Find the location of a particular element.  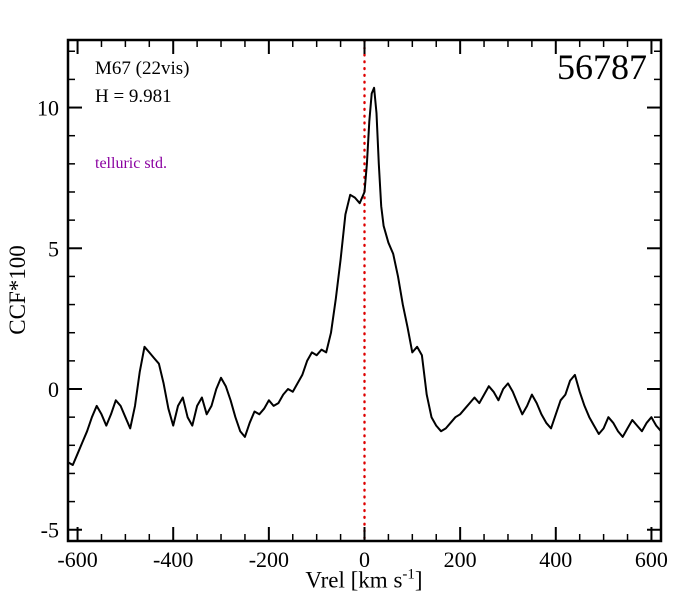

star-id-label: 56787 is located at coordinates (602, 67).